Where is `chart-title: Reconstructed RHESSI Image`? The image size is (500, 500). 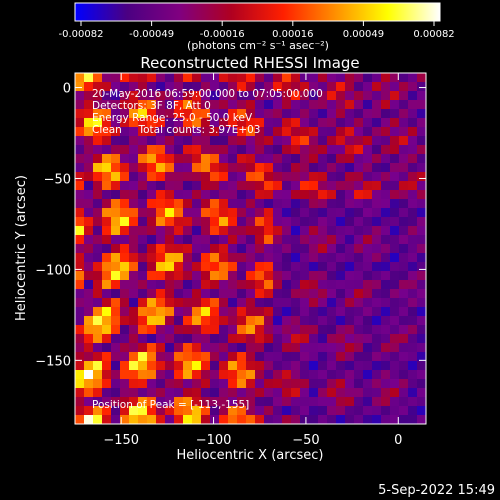
chart-title: Reconstructed RHESSI Image is located at coordinates (249, 63).